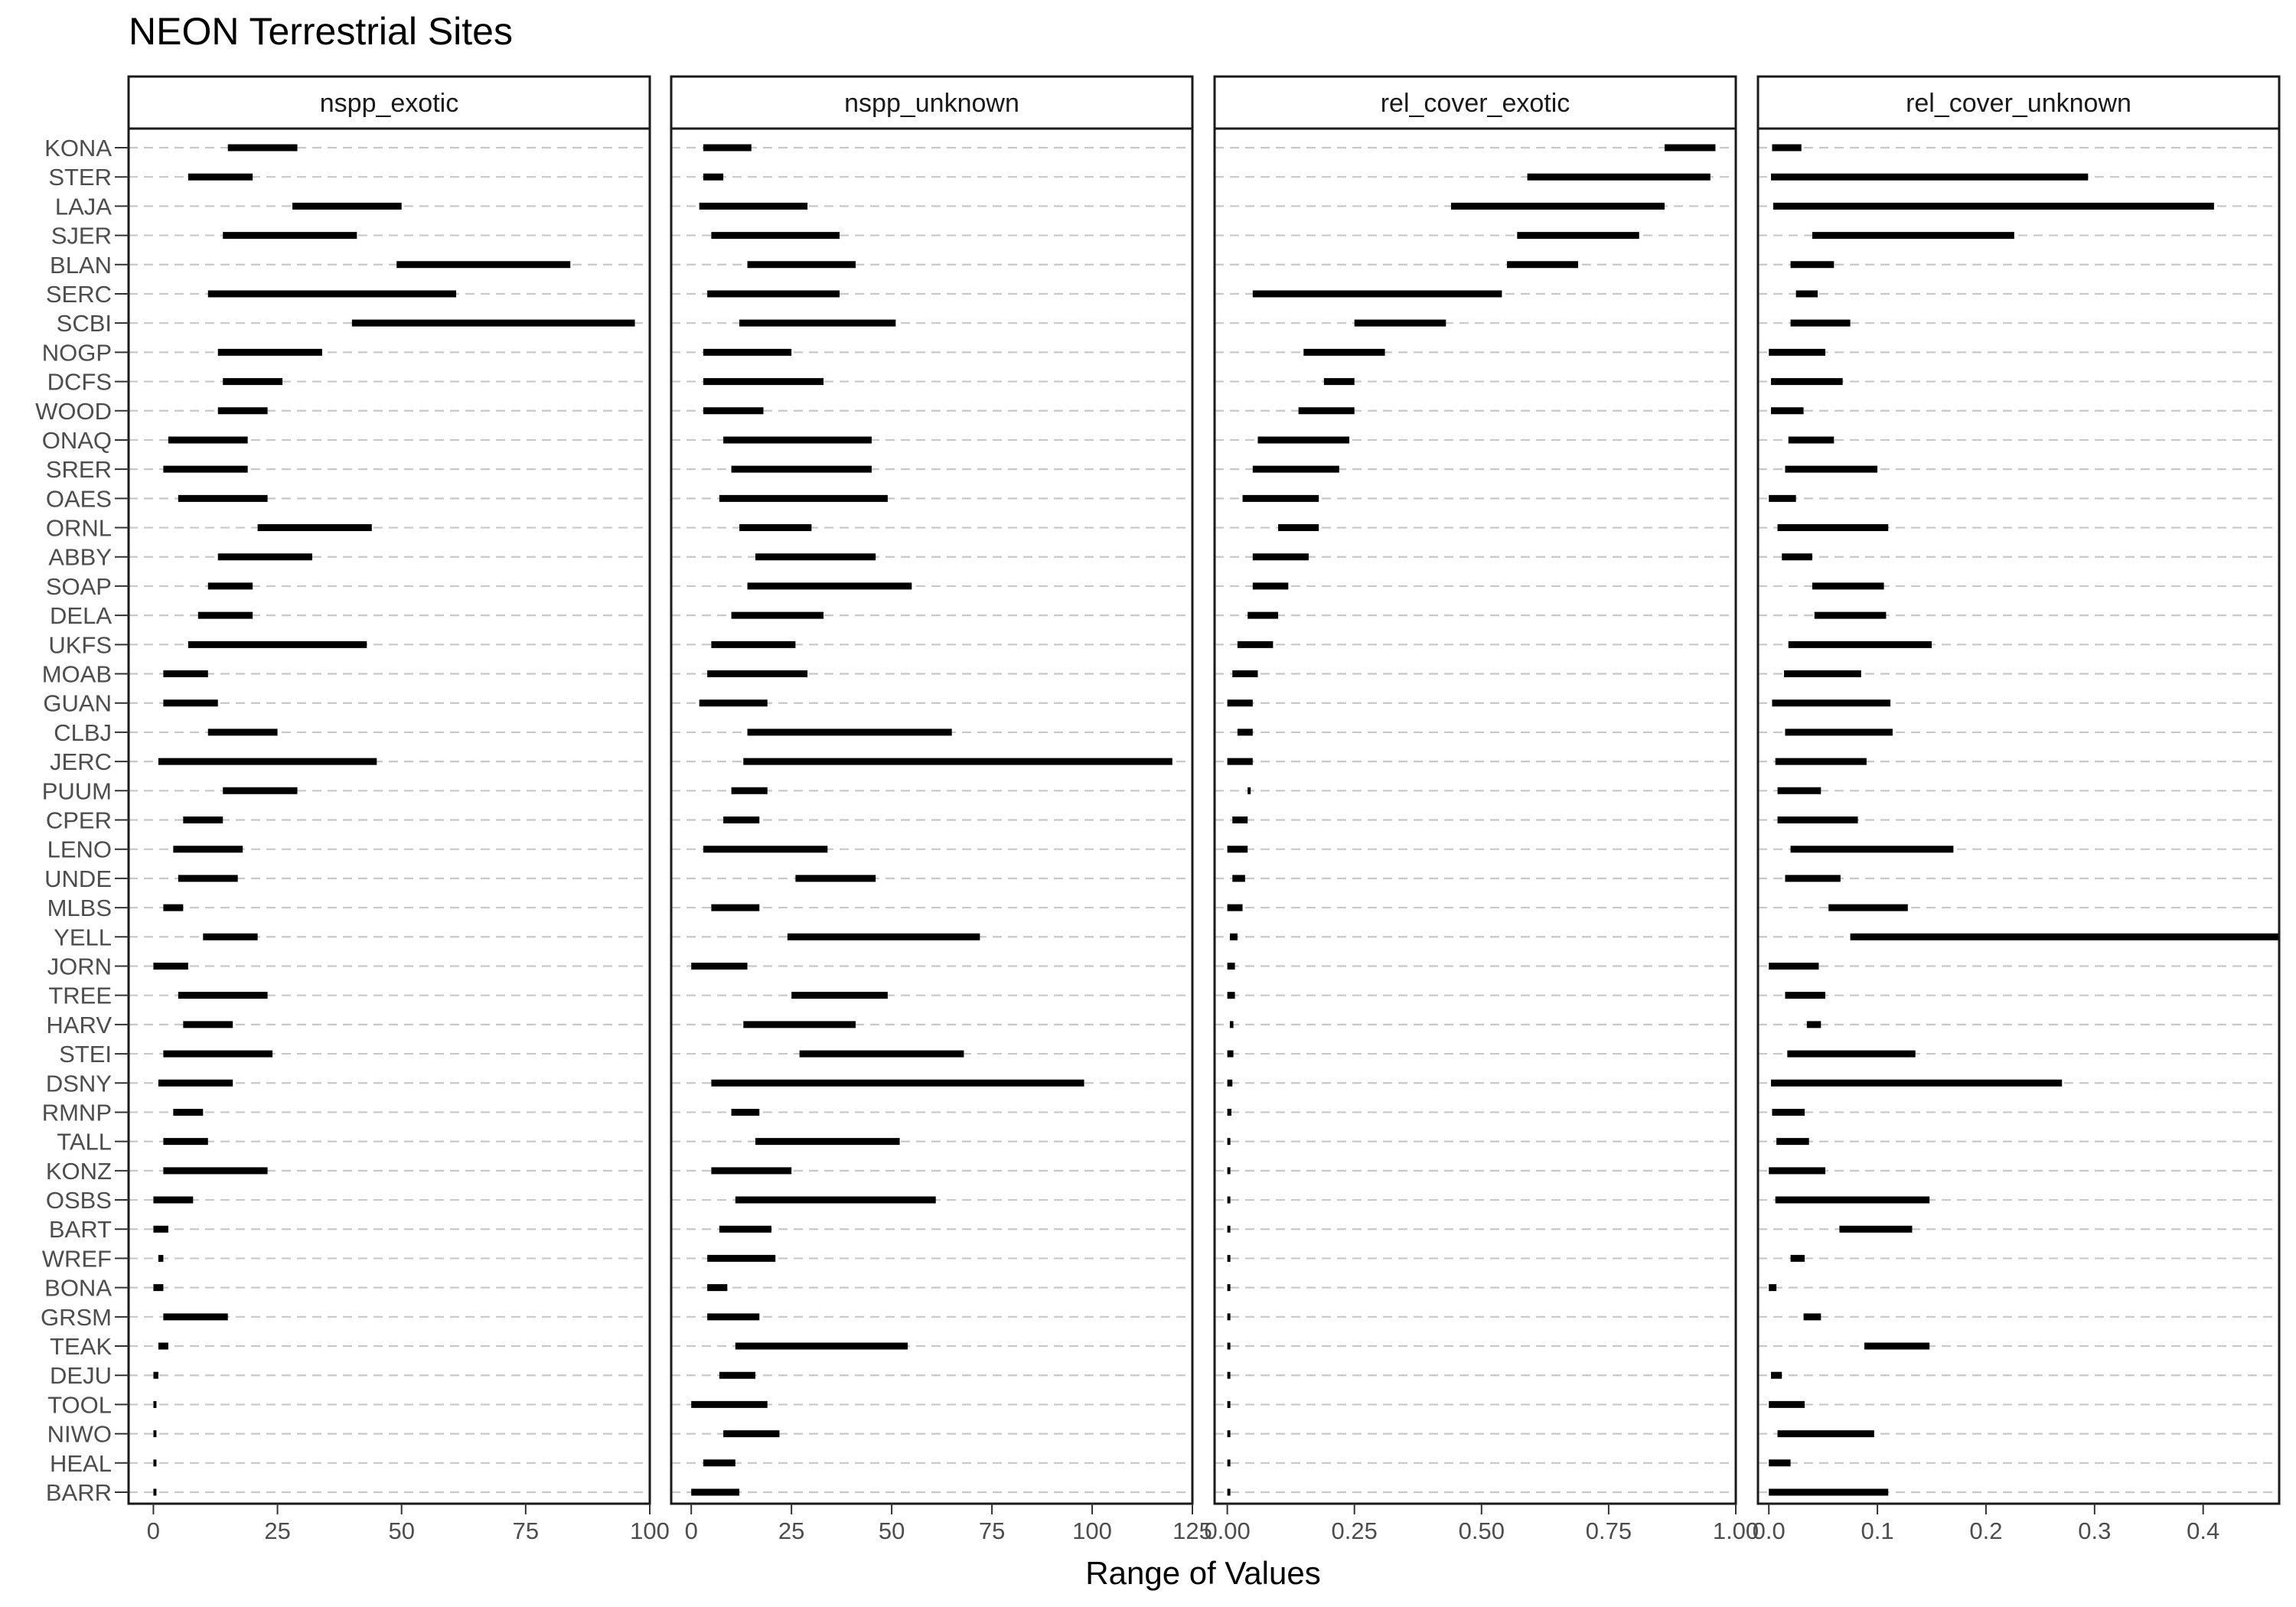 The height and width of the screenshot is (1607, 2296). I want to click on x-tick-label: 0.2, so click(1985, 1530).